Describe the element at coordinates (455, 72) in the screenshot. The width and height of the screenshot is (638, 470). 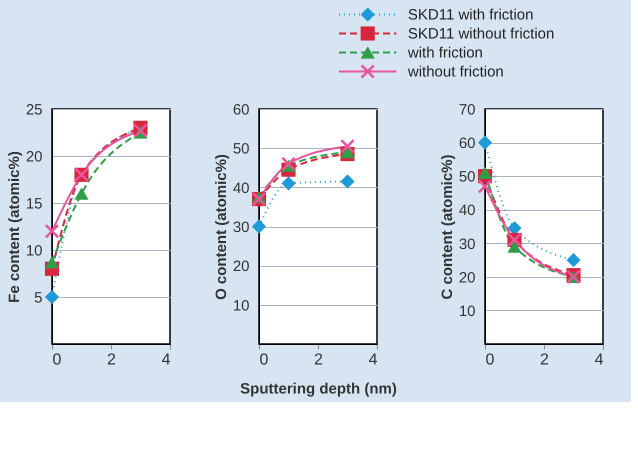
I see `legend-label: without friction` at that location.